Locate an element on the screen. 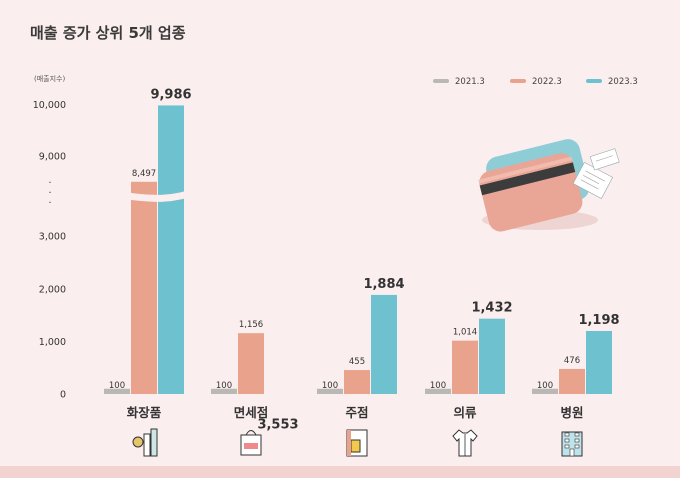 The width and height of the screenshot is (680, 478). page-title: 매출 증가 상위 5개 업종 is located at coordinates (108, 33).